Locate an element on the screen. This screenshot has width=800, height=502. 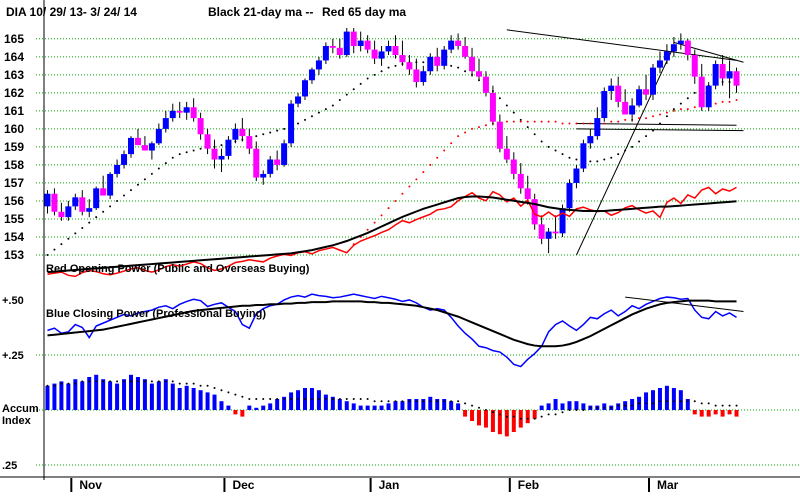
price-tick-label: 162 is located at coordinates (14, 93).